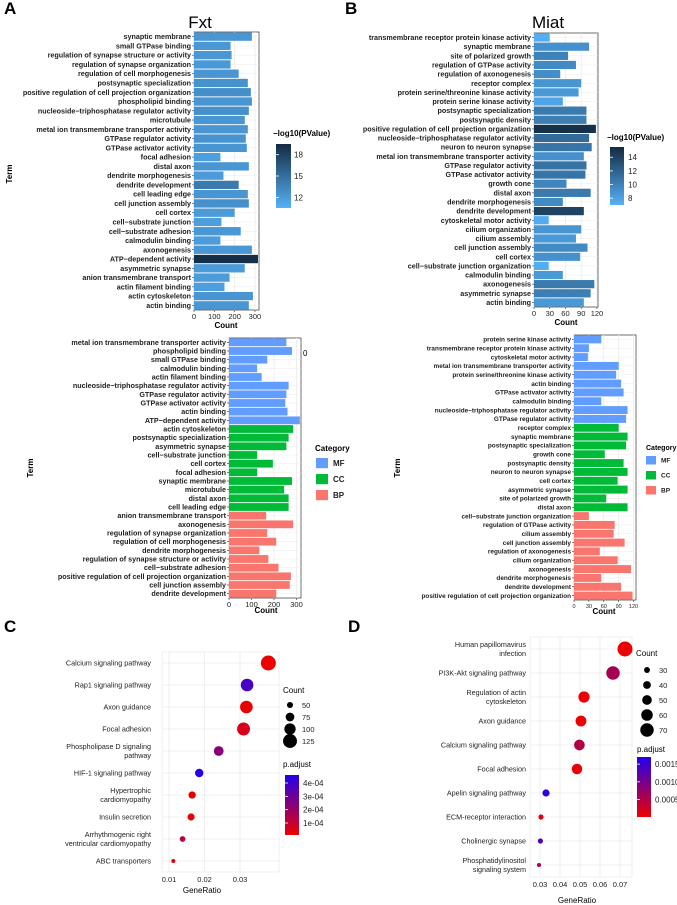  I want to click on y-tick-label: synaptic membrane, so click(157, 36).